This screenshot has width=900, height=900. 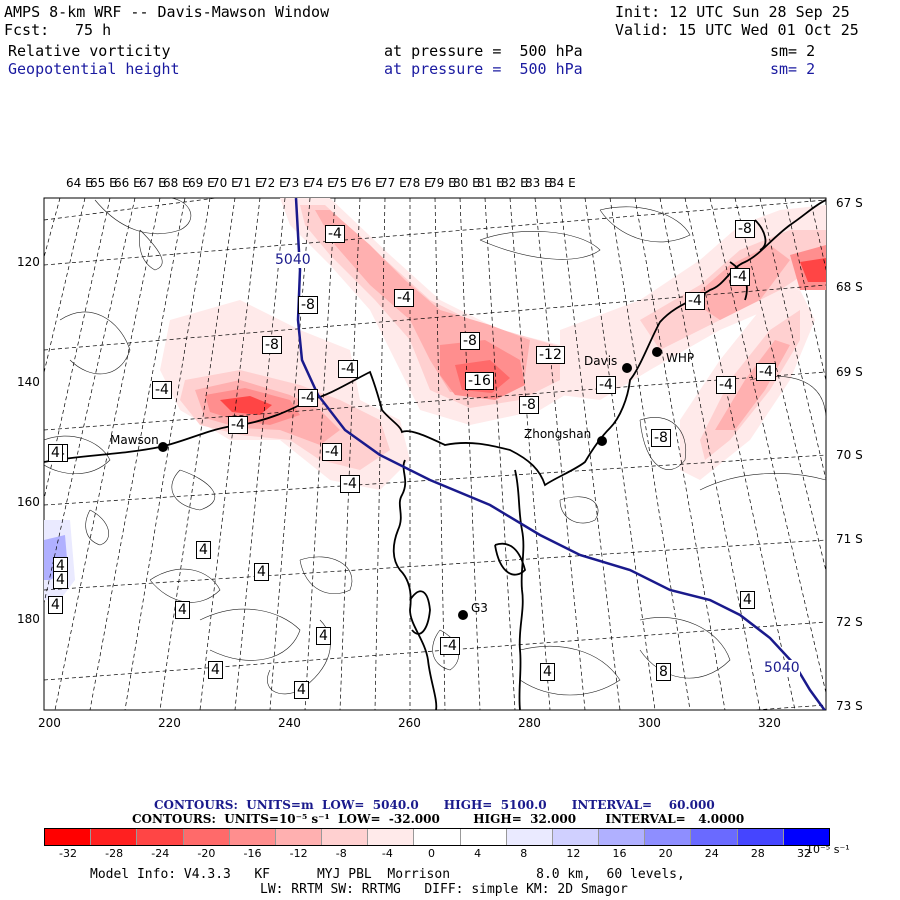 I want to click on y-tick-label: 120, so click(x=28, y=262).